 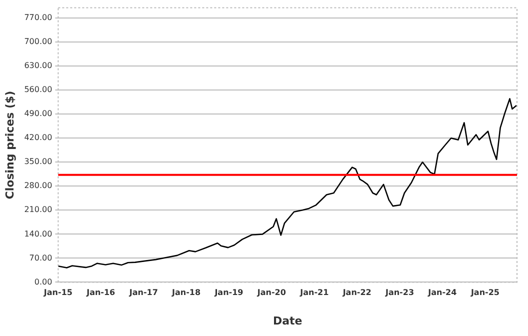 What do you see at coordinates (287, 321) in the screenshot?
I see `x-axis-title: Date` at bounding box center [287, 321].